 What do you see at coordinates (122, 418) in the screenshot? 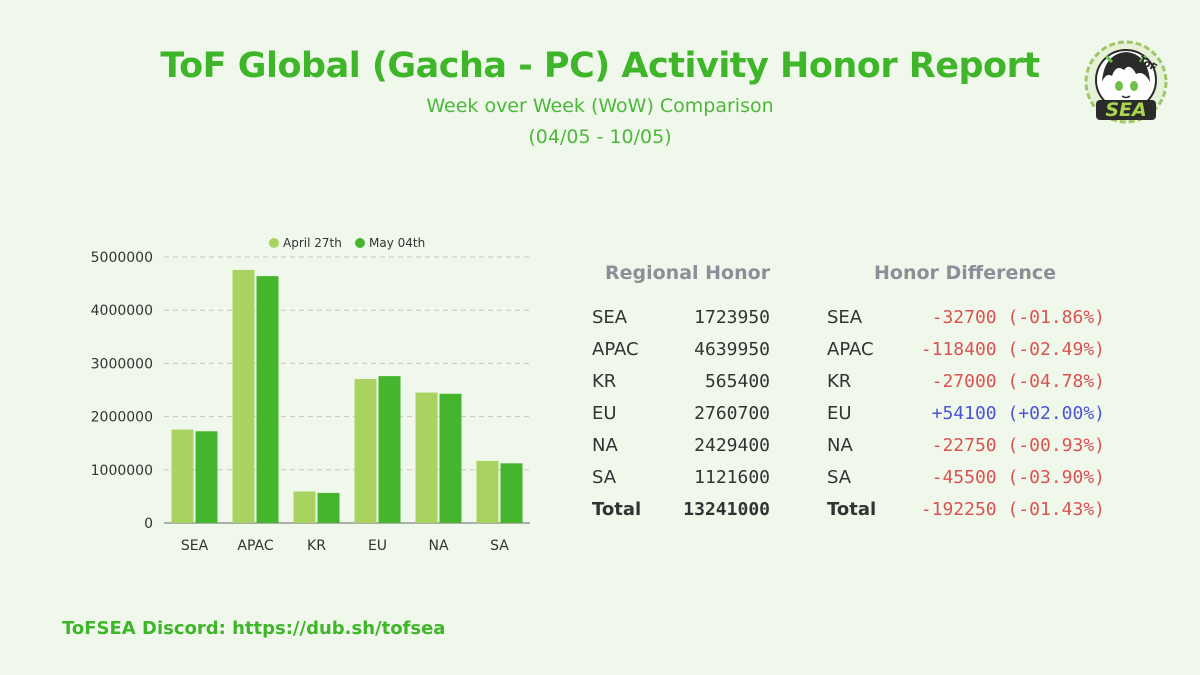
I see `y-tick-label: 2000000` at bounding box center [122, 418].